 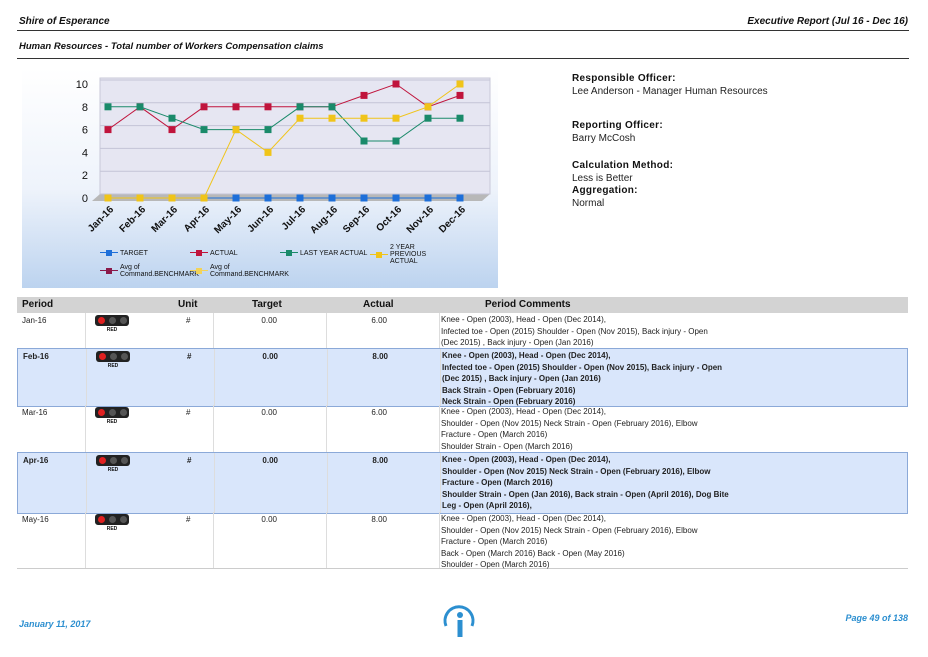 I want to click on legend-label: 2 YEAR PREVIOUS ACTUAL, so click(x=408, y=254).